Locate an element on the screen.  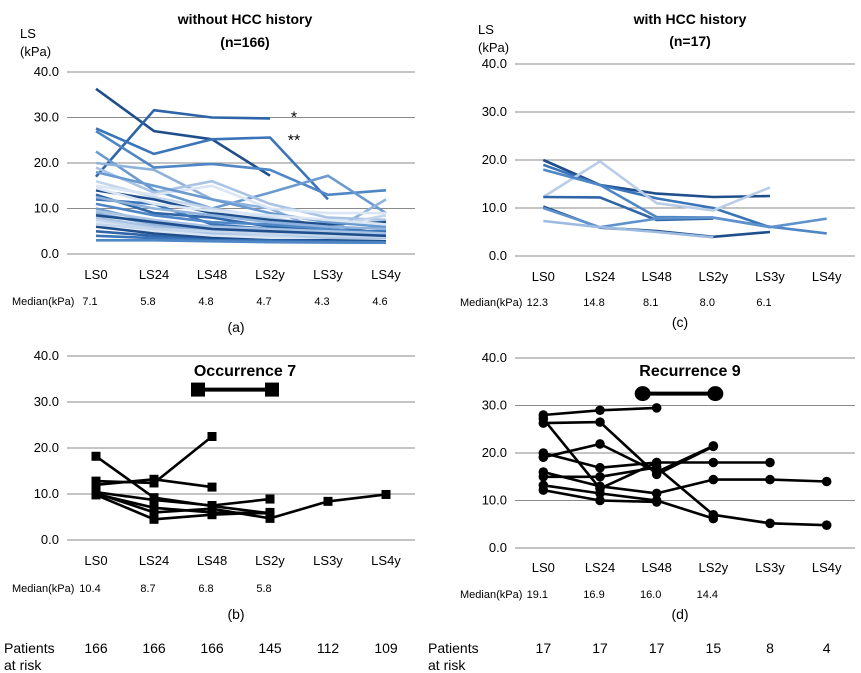
x-tick-label: LS2y is located at coordinates (714, 276).